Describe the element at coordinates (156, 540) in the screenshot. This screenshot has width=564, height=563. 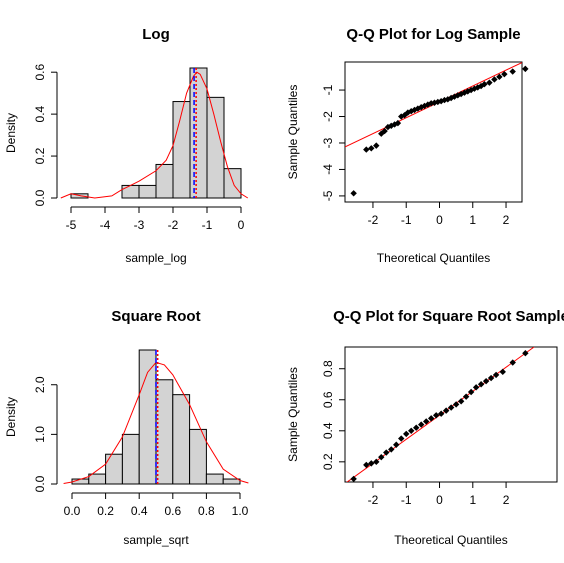
I see `x-axis-label: sample_sqrt` at that location.